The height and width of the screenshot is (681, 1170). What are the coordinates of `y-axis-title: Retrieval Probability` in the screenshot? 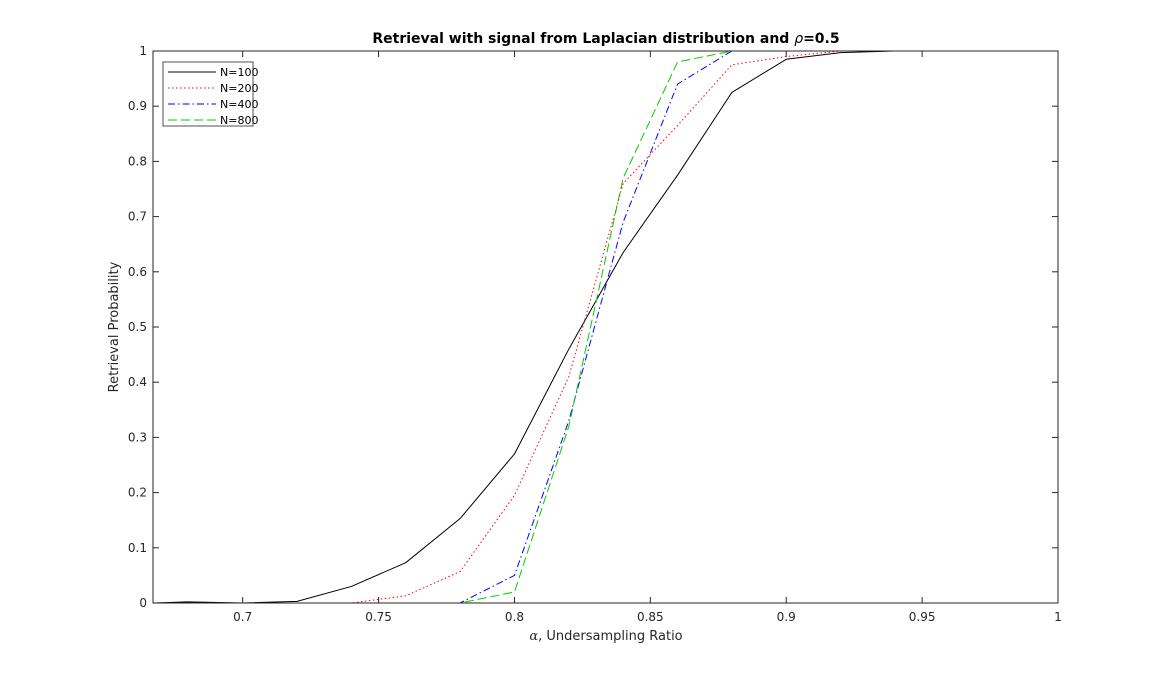 It's located at (114, 326).